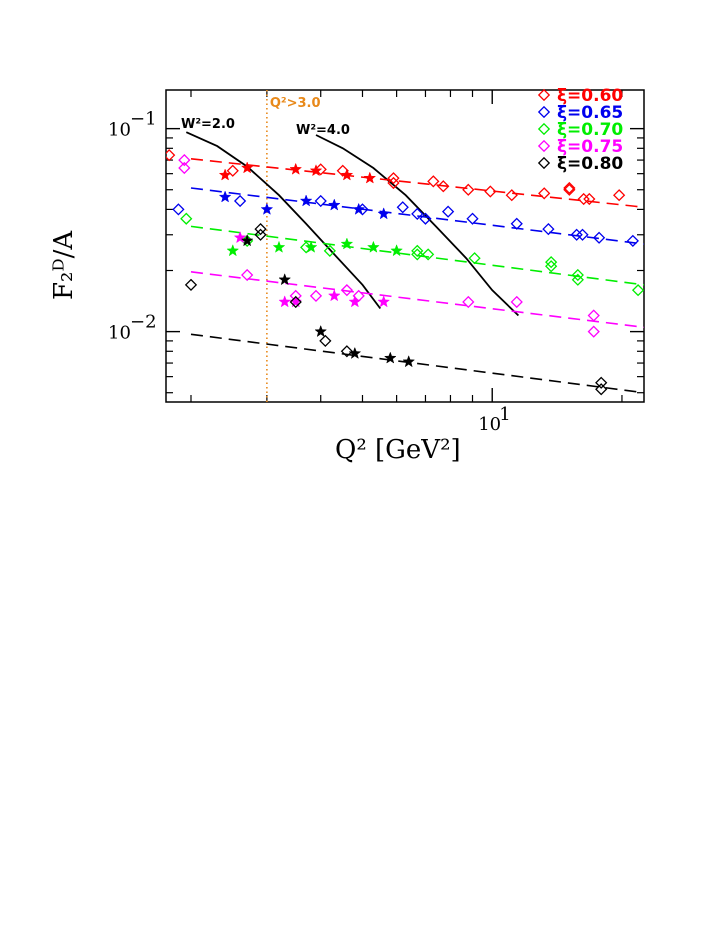 Image resolution: width=720 pixels, height=931 pixels. I want to click on legend-label: ξ=0.70, so click(590, 130).